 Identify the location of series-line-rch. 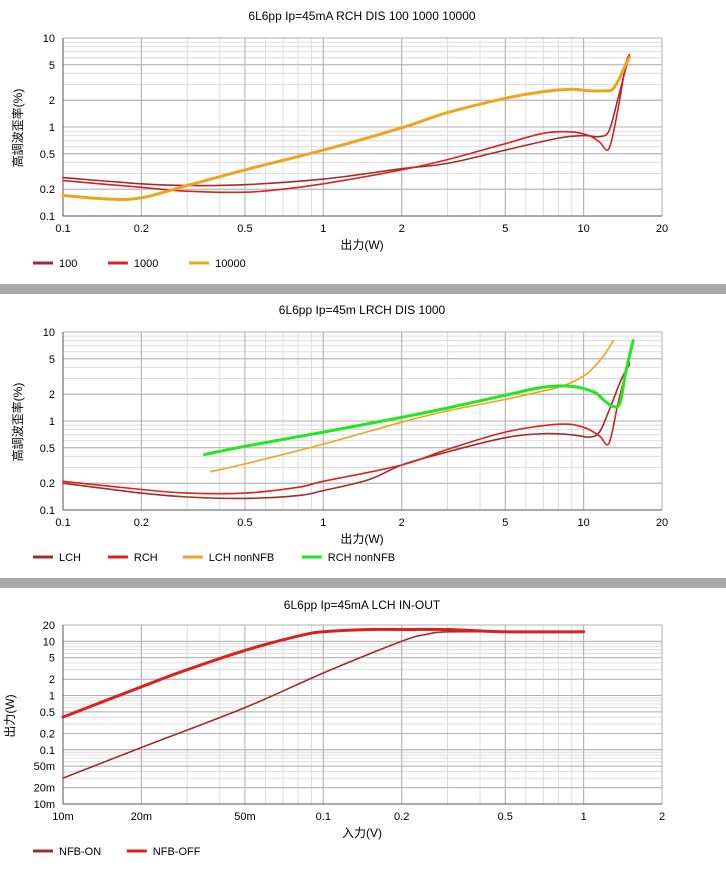
(346, 428).